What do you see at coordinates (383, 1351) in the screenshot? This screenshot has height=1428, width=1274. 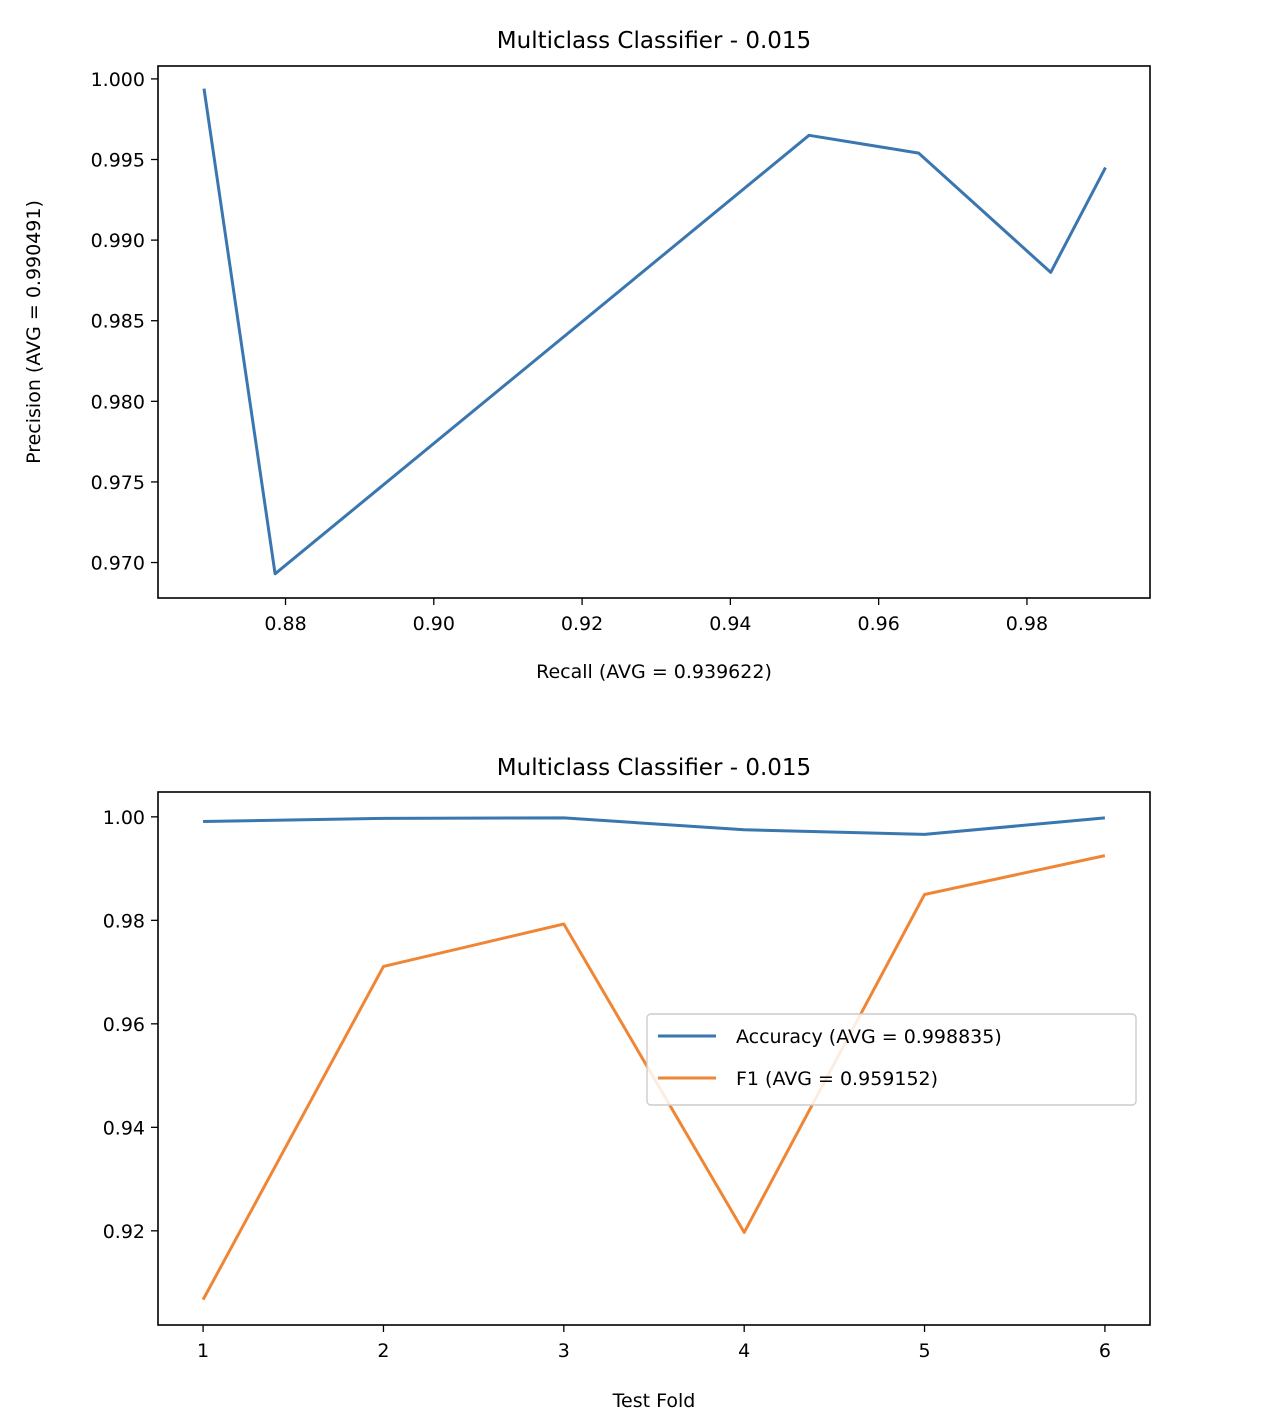 I see `x-tick-label: 2` at bounding box center [383, 1351].